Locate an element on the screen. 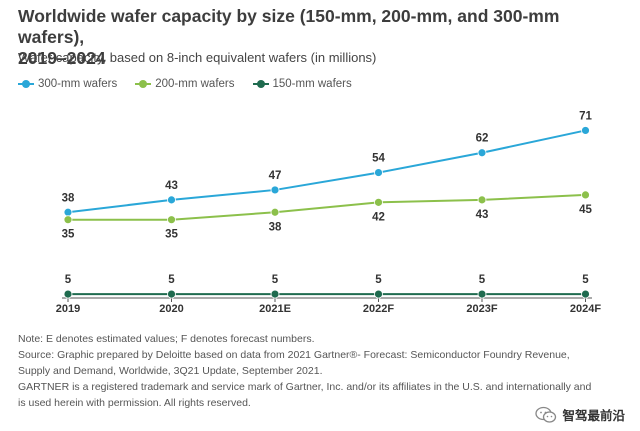 Image resolution: width=640 pixels, height=431 pixels. watermark-text: 智驾最前沿 is located at coordinates (593, 416).